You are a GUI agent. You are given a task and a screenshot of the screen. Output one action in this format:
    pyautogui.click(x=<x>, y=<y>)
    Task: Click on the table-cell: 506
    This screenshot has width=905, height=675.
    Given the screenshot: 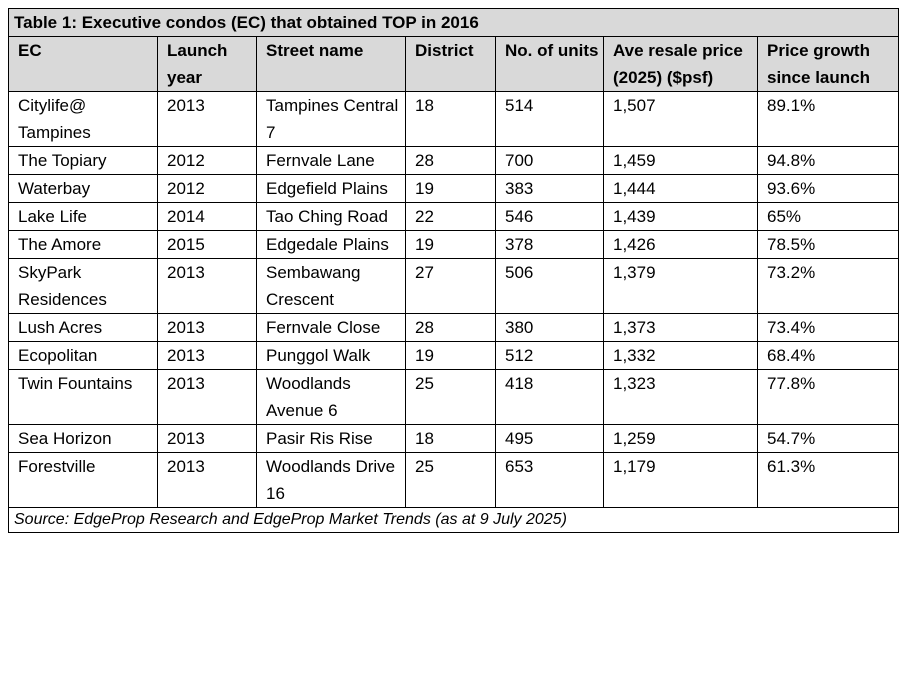 What is the action you would take?
    pyautogui.click(x=549, y=286)
    